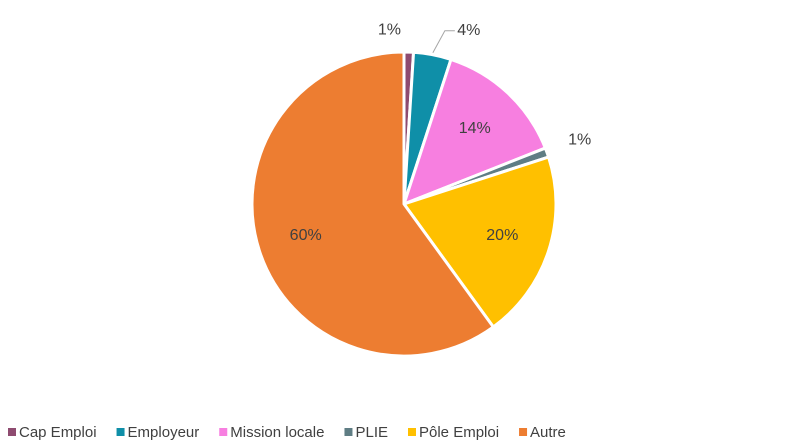 This screenshot has width=810, height=443. What do you see at coordinates (58, 432) in the screenshot?
I see `legend-label: Cap Emploi` at bounding box center [58, 432].